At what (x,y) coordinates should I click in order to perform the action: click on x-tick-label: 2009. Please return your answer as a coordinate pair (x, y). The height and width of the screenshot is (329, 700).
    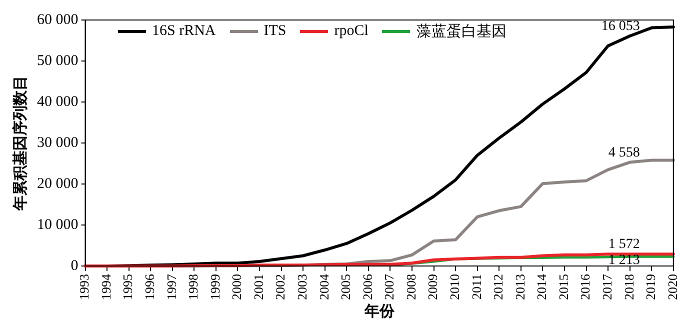
    Looking at the image, I should click on (432, 287).